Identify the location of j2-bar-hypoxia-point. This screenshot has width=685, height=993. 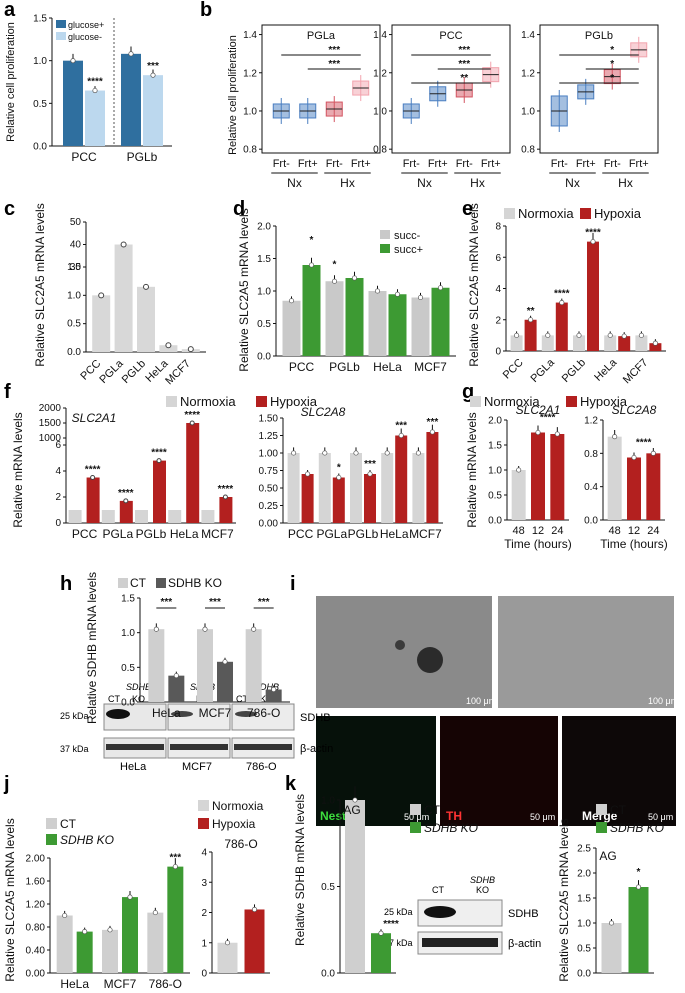
(254, 909).